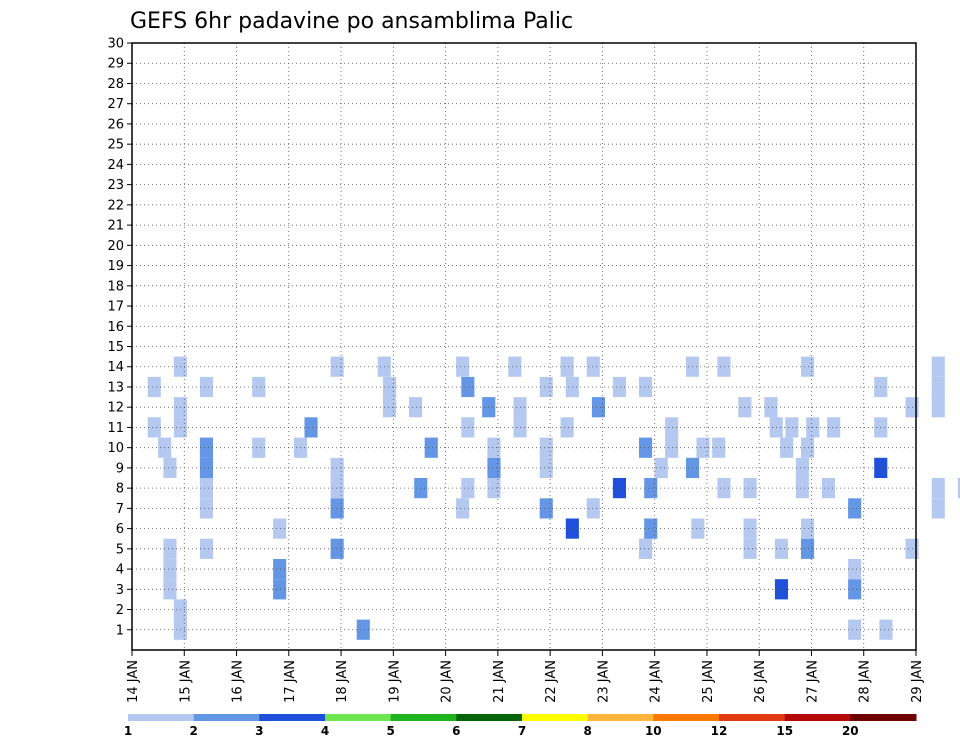 The width and height of the screenshot is (960, 742). Describe the element at coordinates (128, 731) in the screenshot. I see `colorbar-label: 1` at that location.